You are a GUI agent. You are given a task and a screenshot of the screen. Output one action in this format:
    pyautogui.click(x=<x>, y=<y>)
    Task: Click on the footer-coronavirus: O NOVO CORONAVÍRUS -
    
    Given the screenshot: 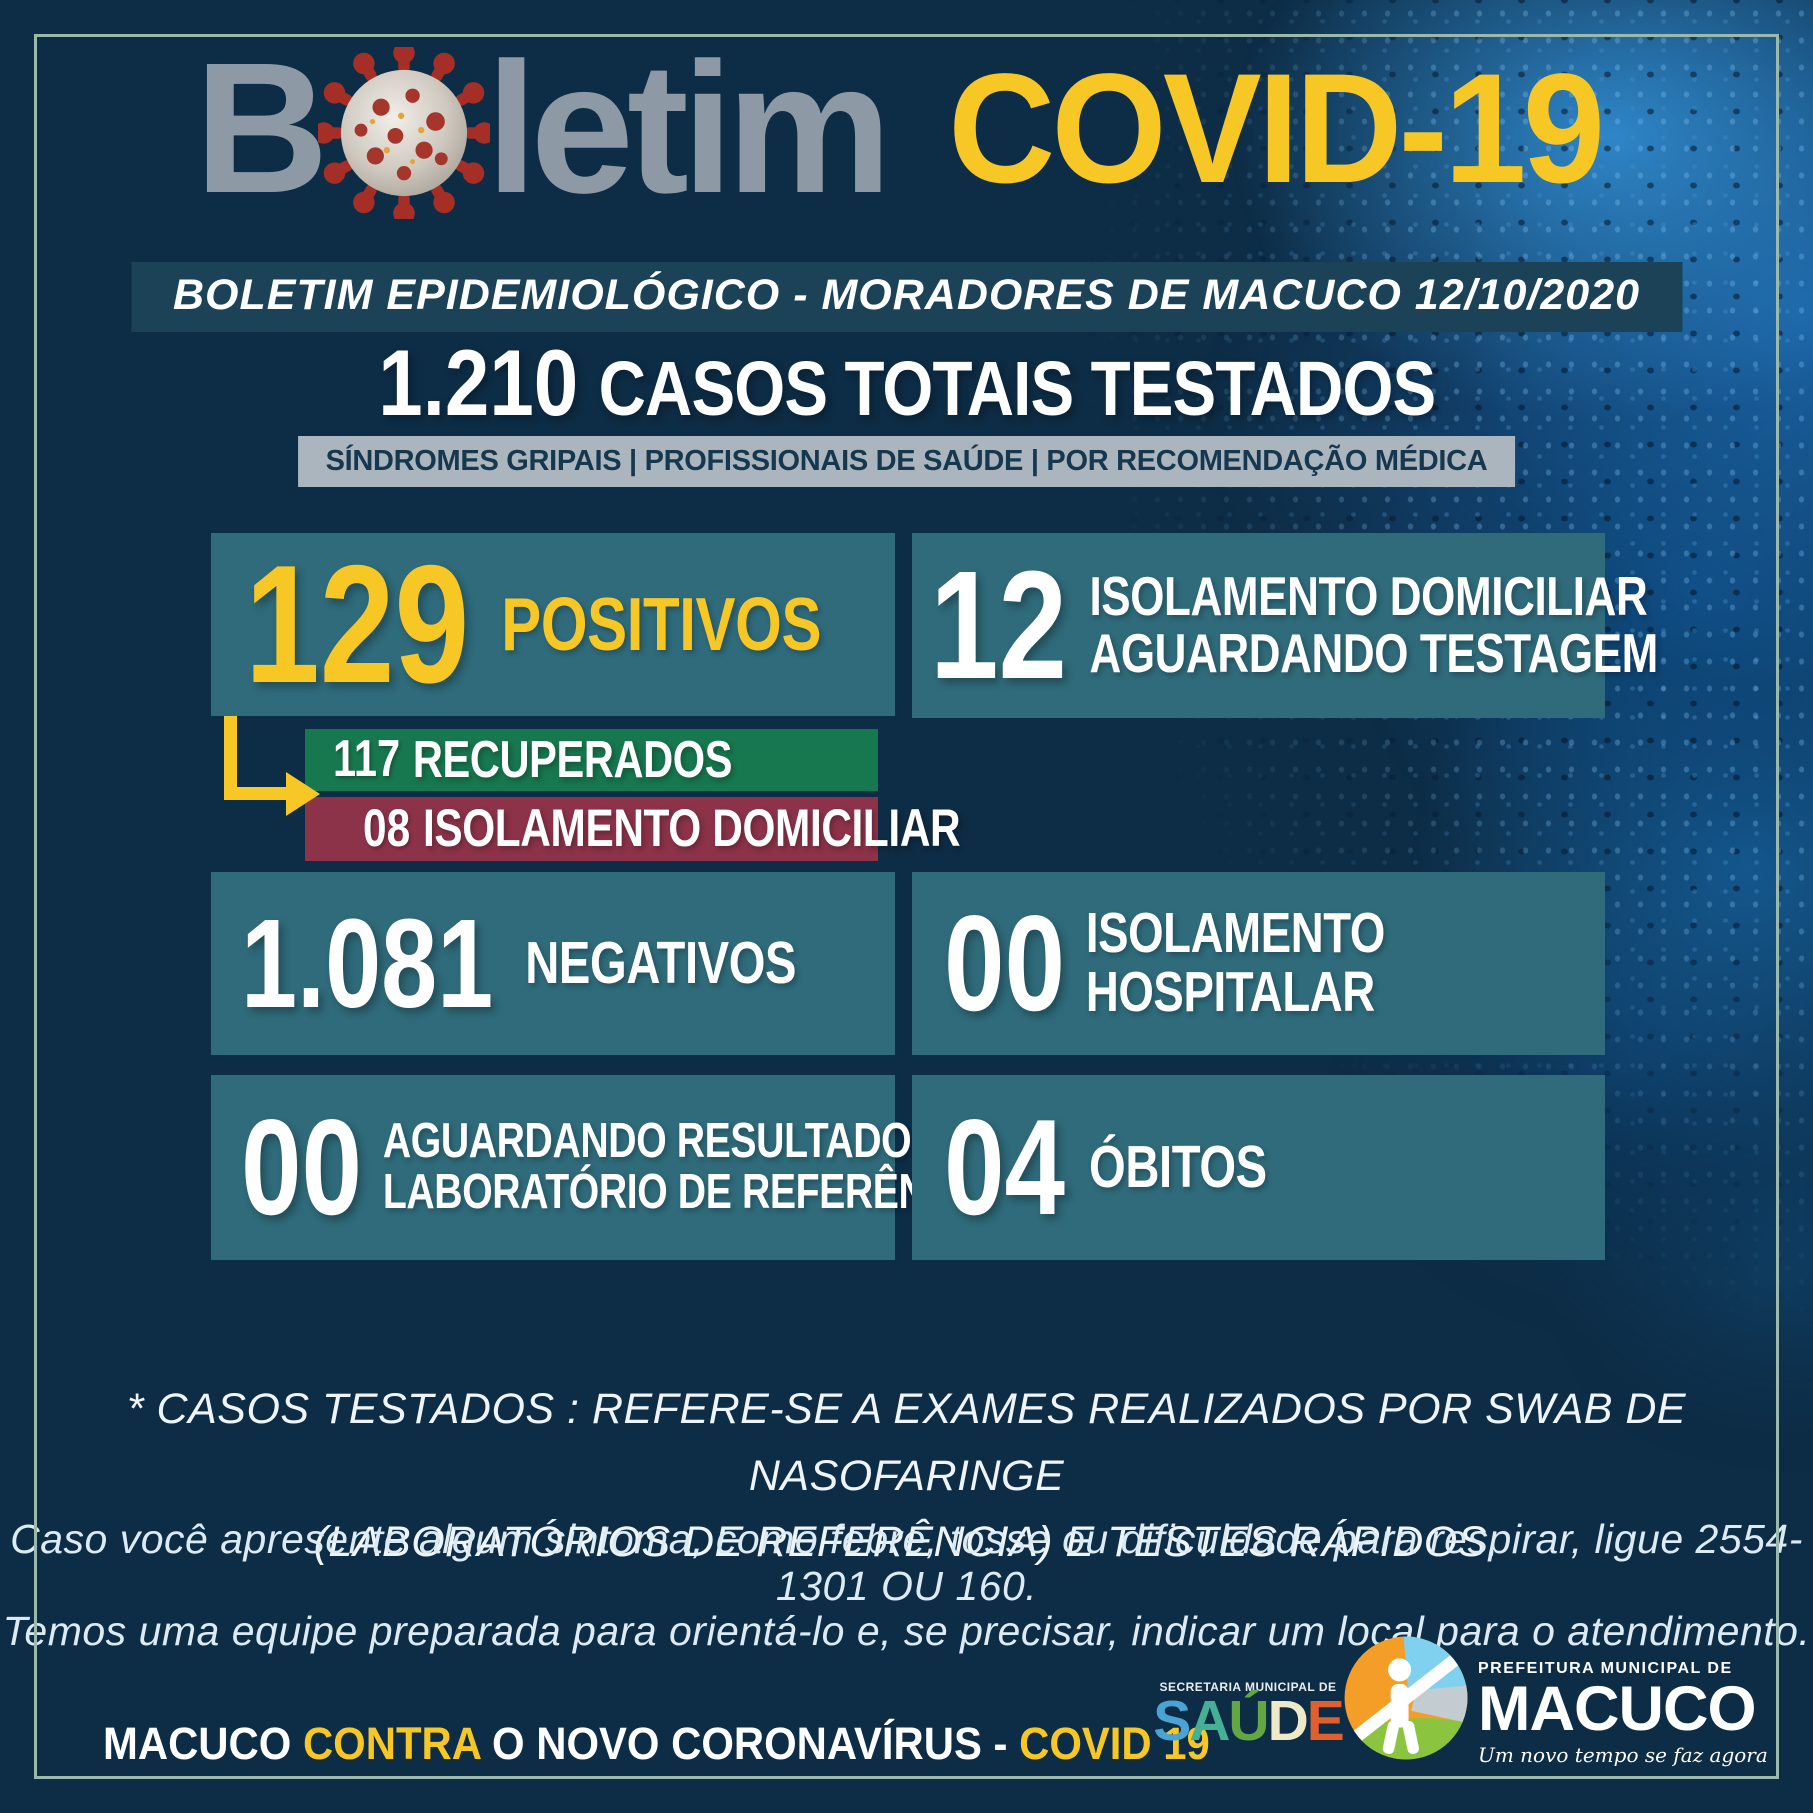 What is the action you would take?
    pyautogui.click(x=750, y=1743)
    